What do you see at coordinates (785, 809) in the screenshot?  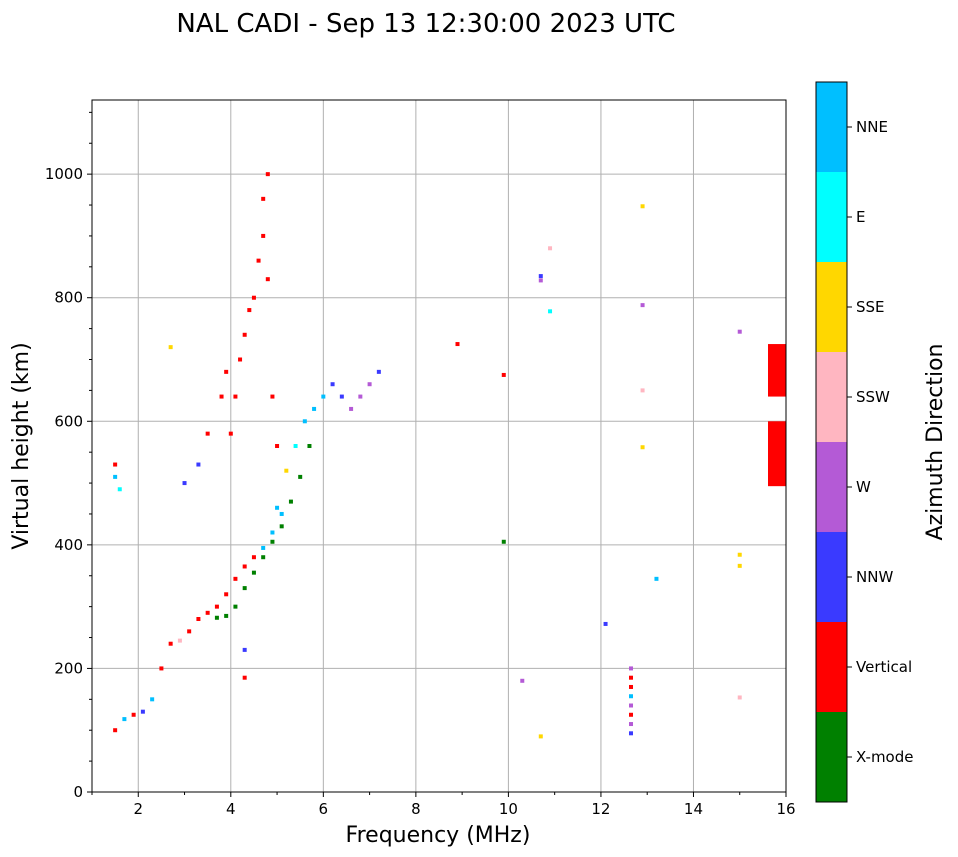 I see `x-tick-label: 16` at bounding box center [785, 809].